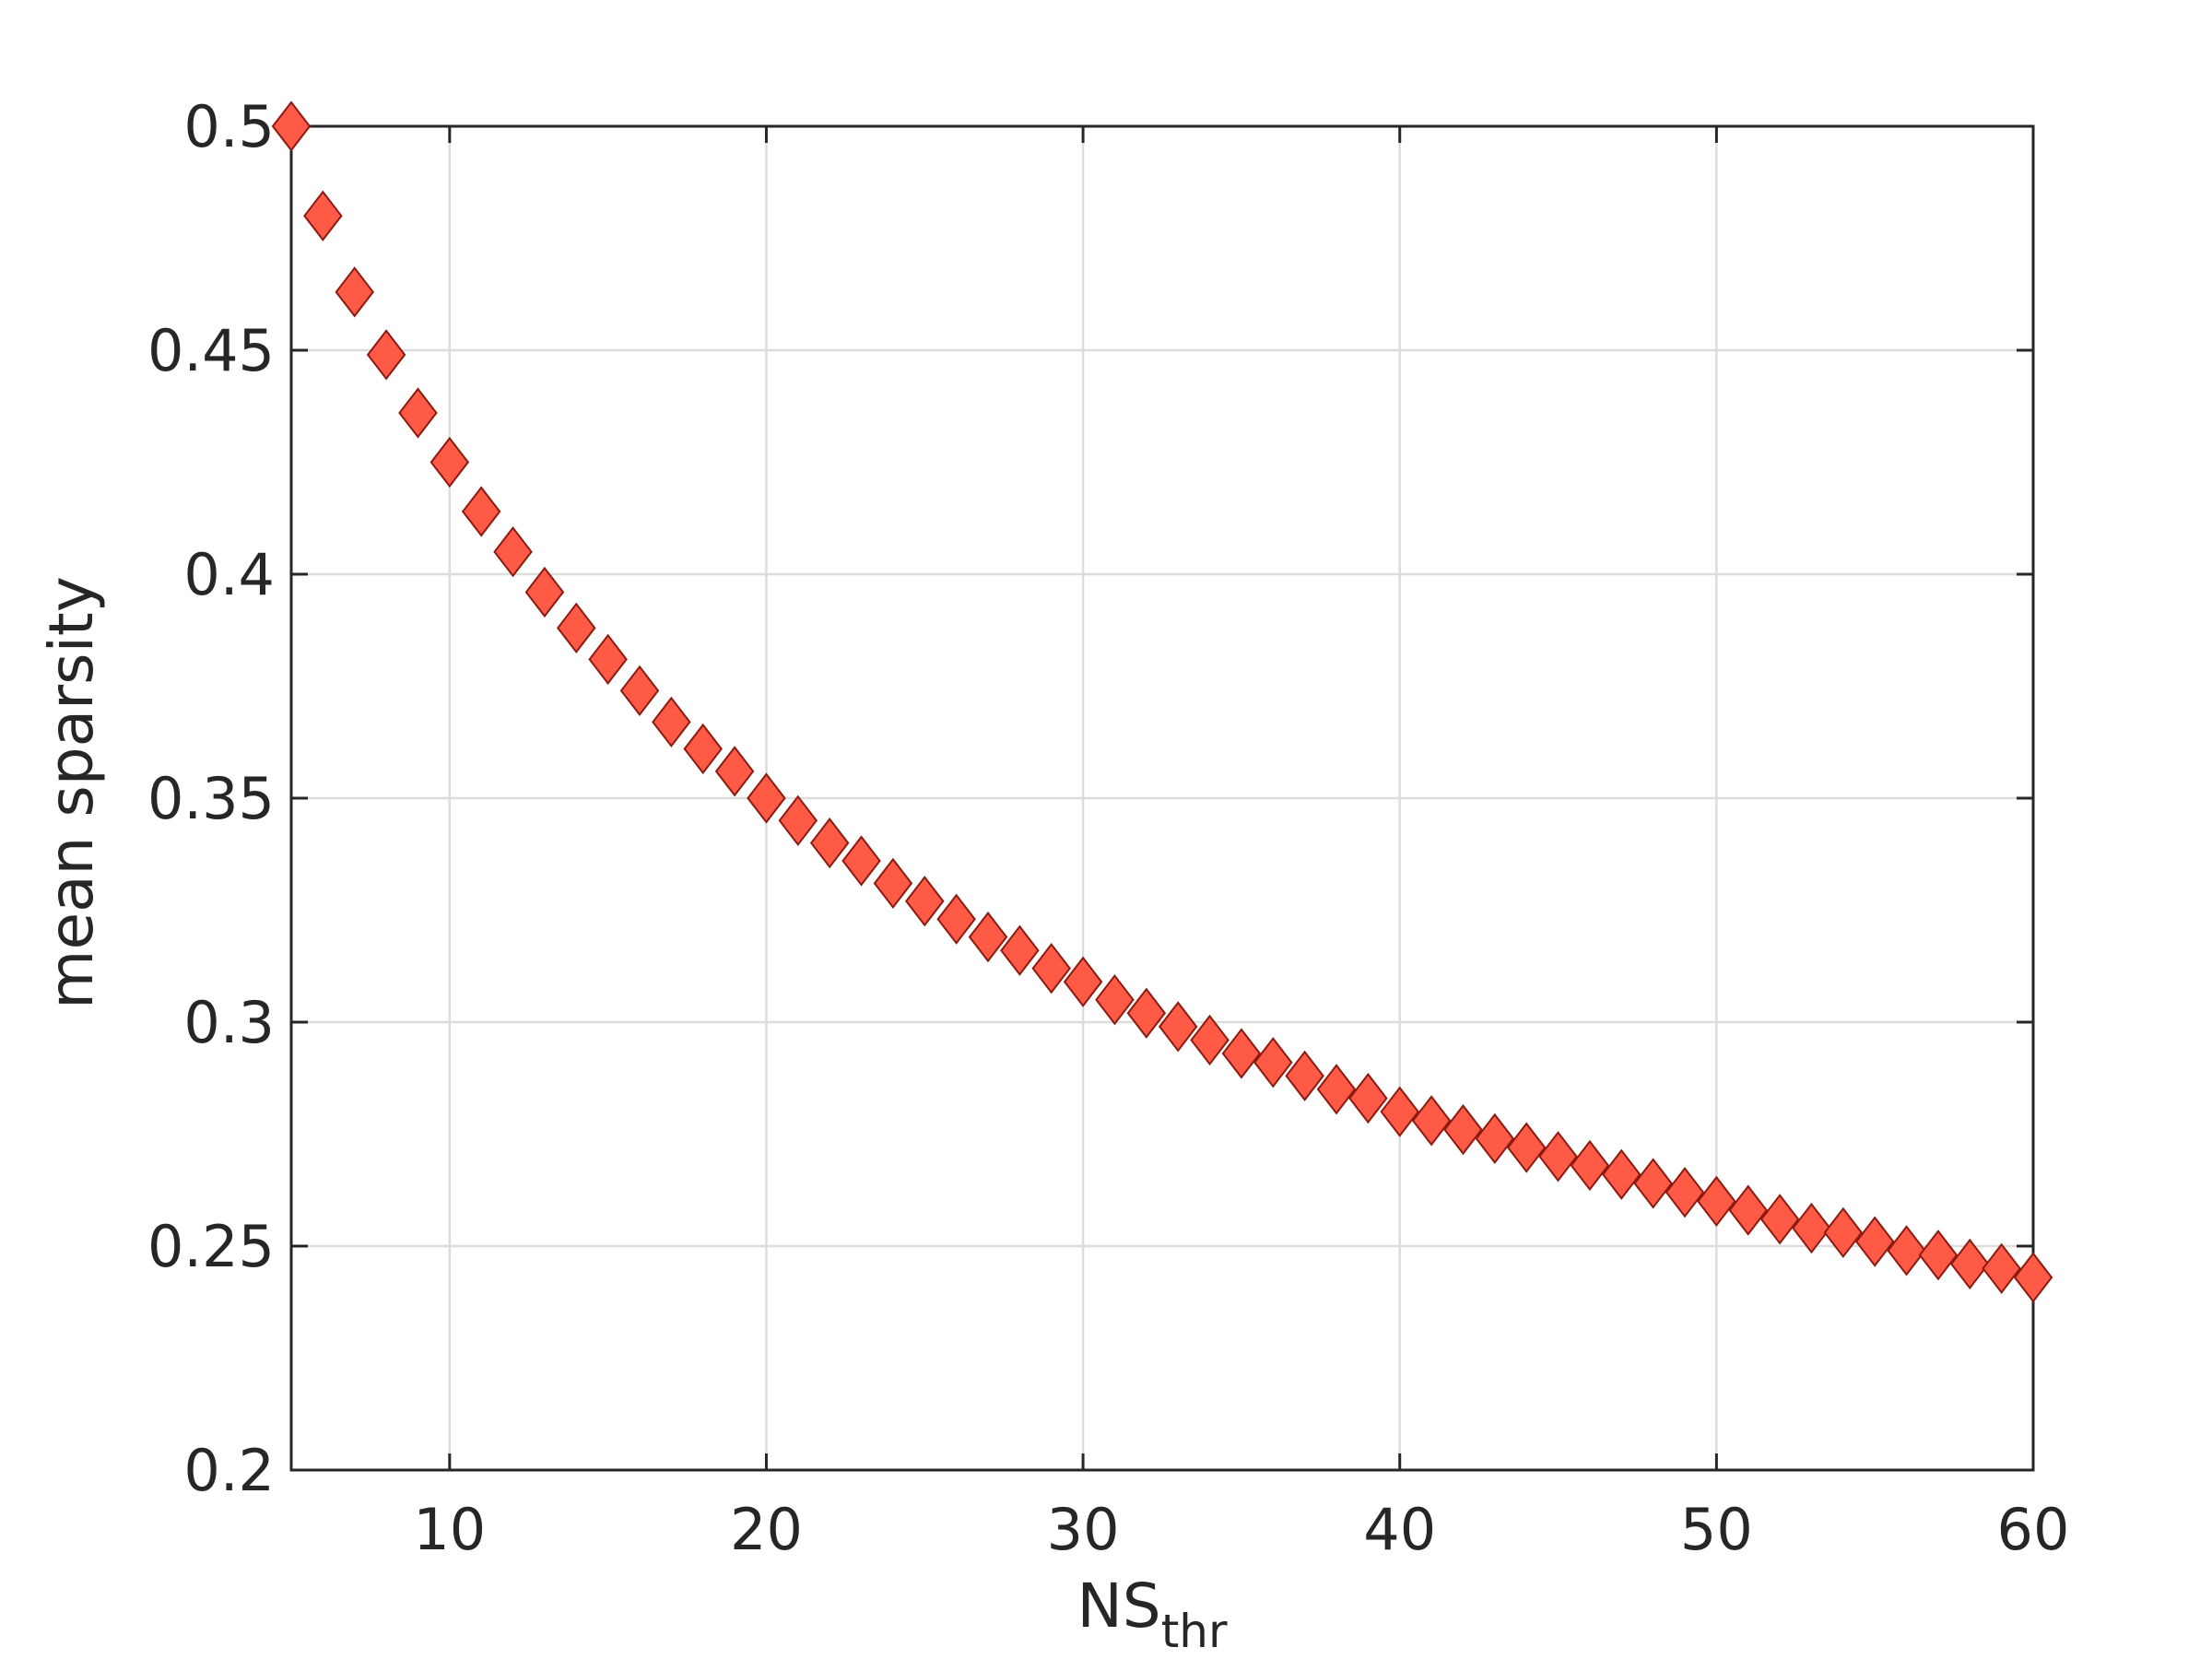 This screenshot has width=2212, height=1659. What do you see at coordinates (2033, 1529) in the screenshot?
I see `x-tick-label: 60` at bounding box center [2033, 1529].